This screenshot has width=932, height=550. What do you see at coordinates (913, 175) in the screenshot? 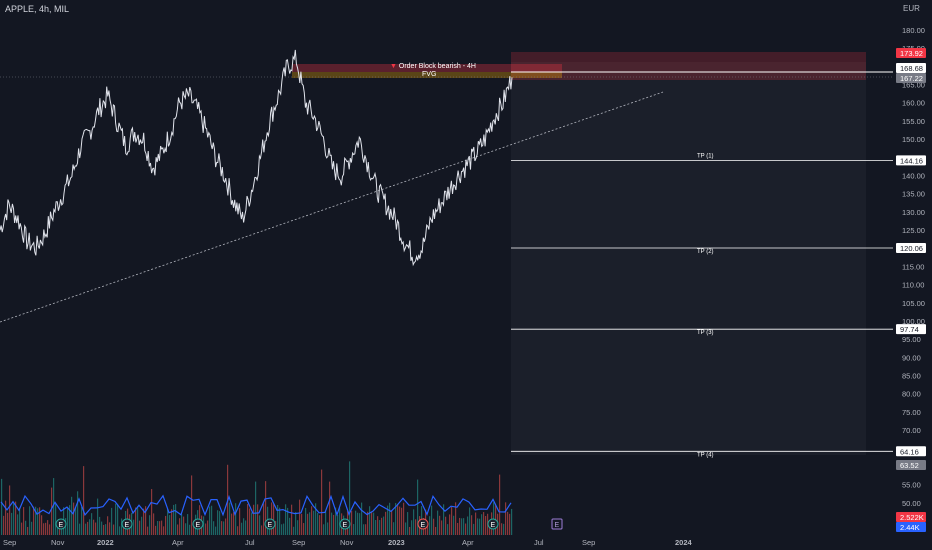
I see `price-tick: 140.00` at bounding box center [913, 175].